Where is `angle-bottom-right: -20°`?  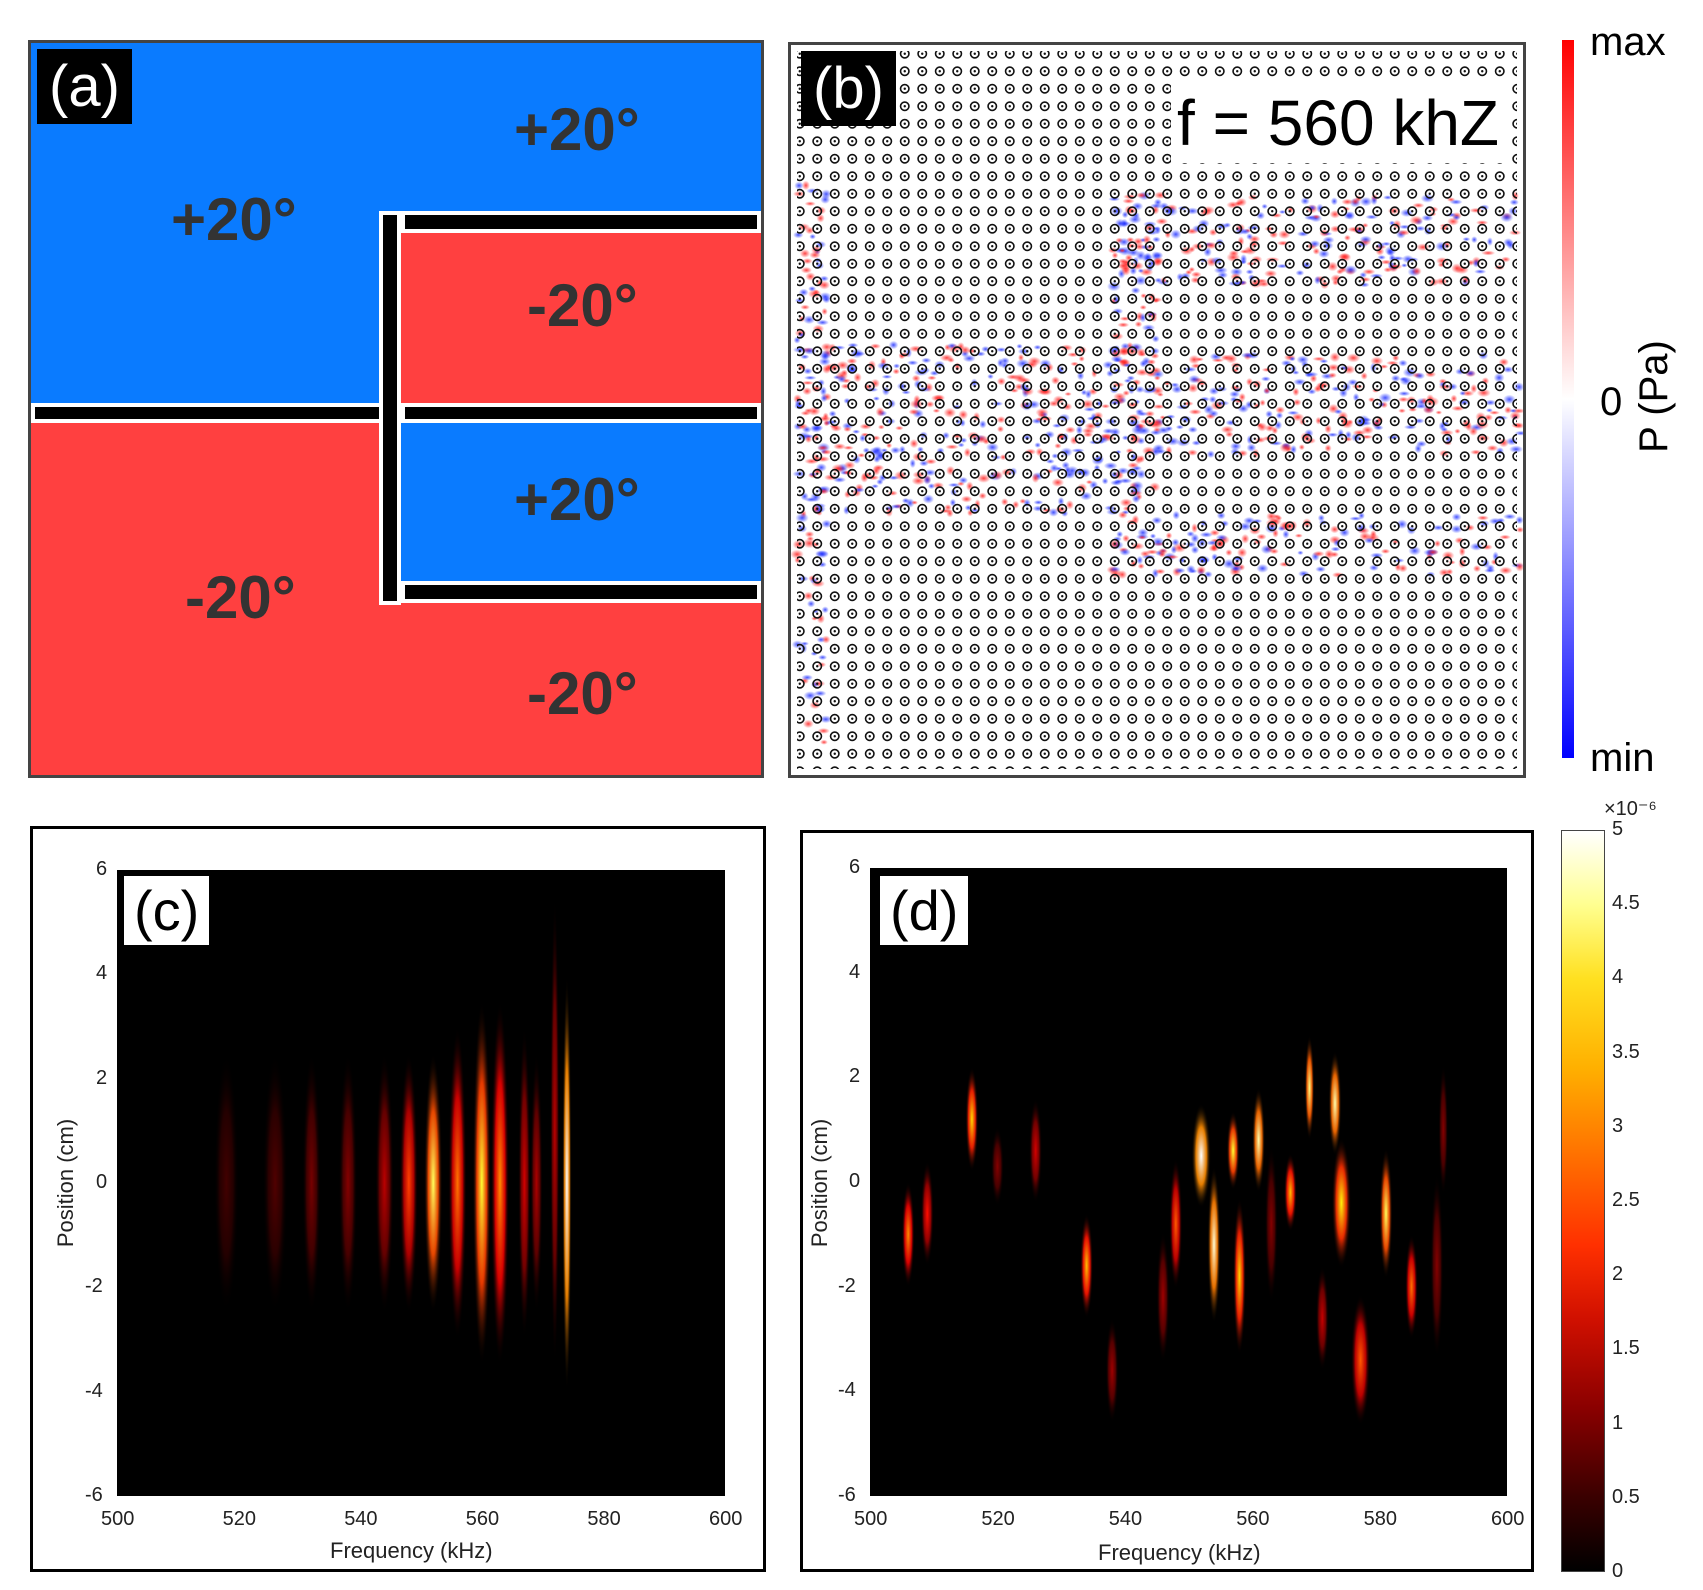
angle-bottom-right: -20° is located at coordinates (582, 693).